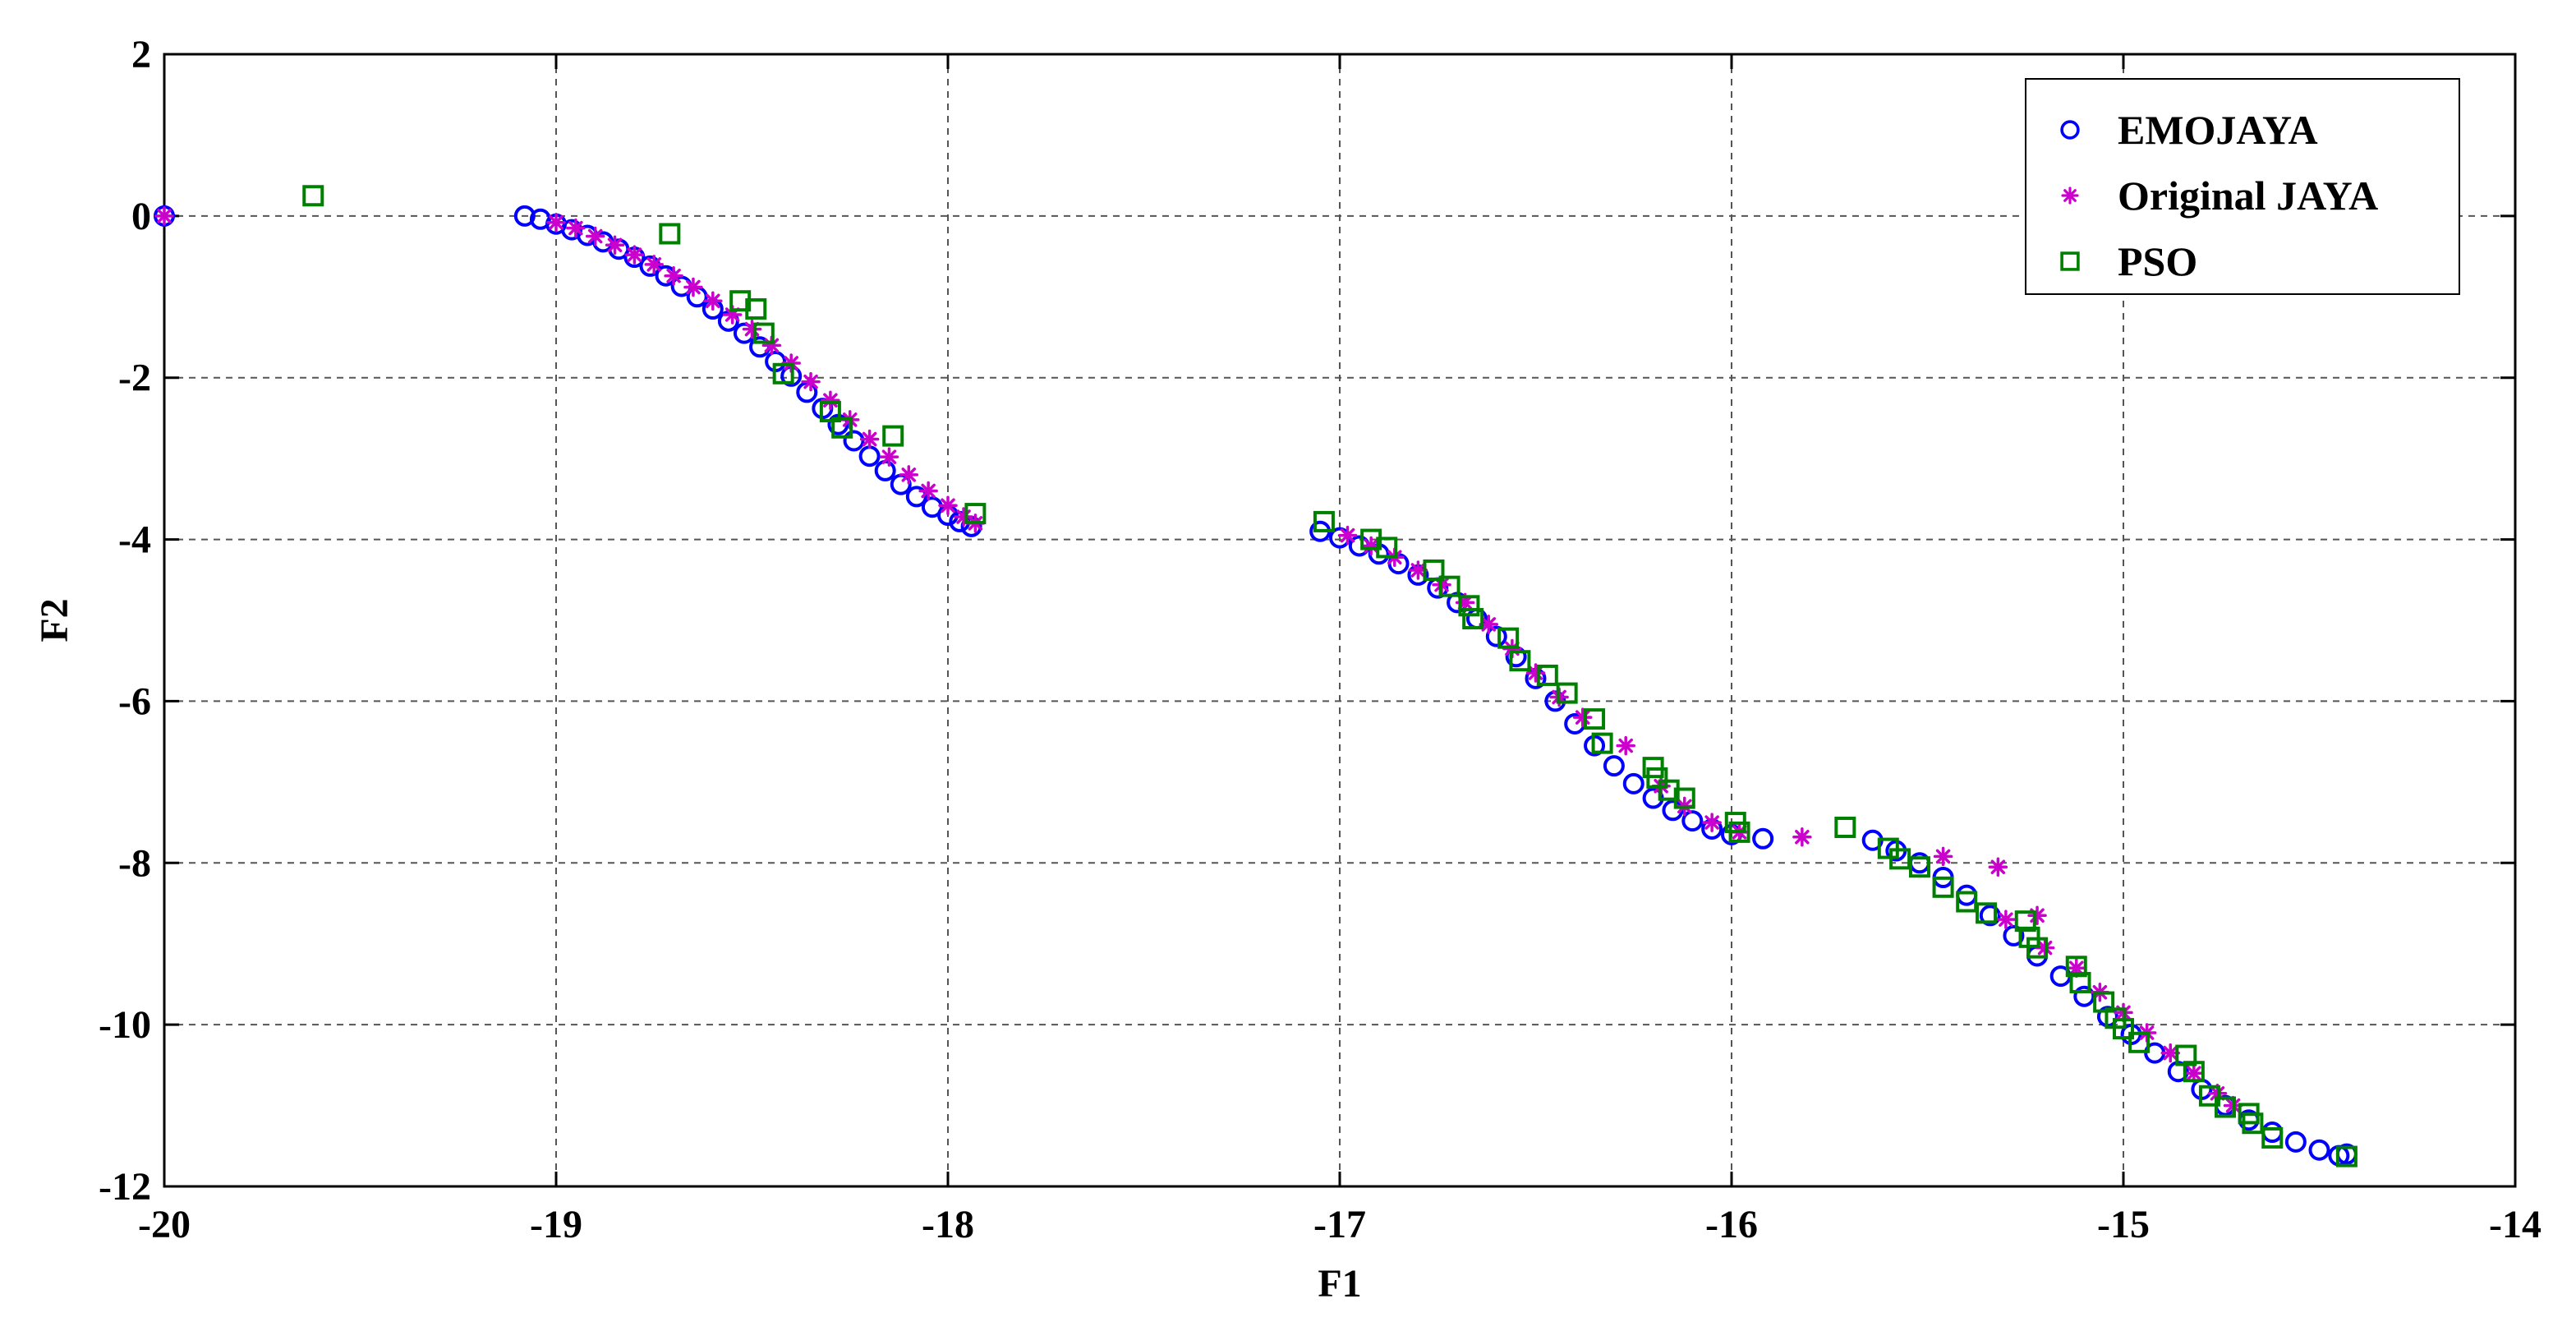  Describe the element at coordinates (2515, 1224) in the screenshot. I see `x-tick-label: -14` at that location.